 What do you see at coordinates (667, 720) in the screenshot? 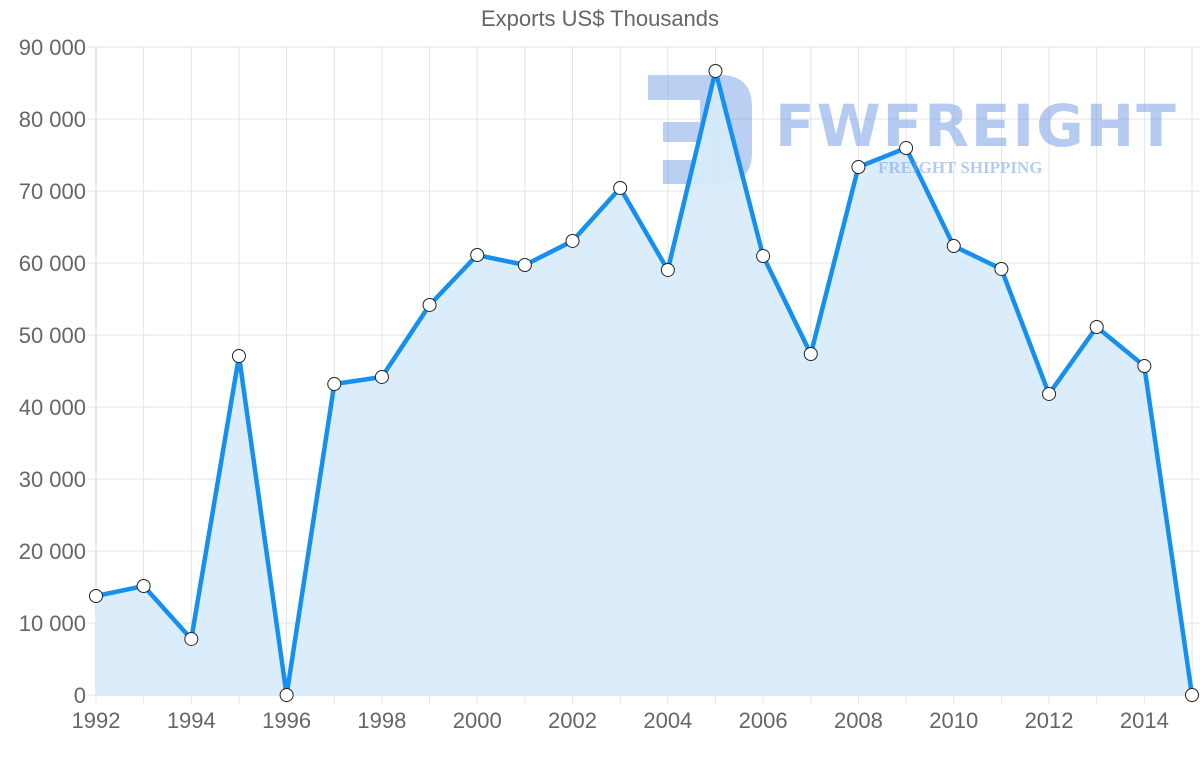
I see `x-tick-label: 2004` at bounding box center [667, 720].